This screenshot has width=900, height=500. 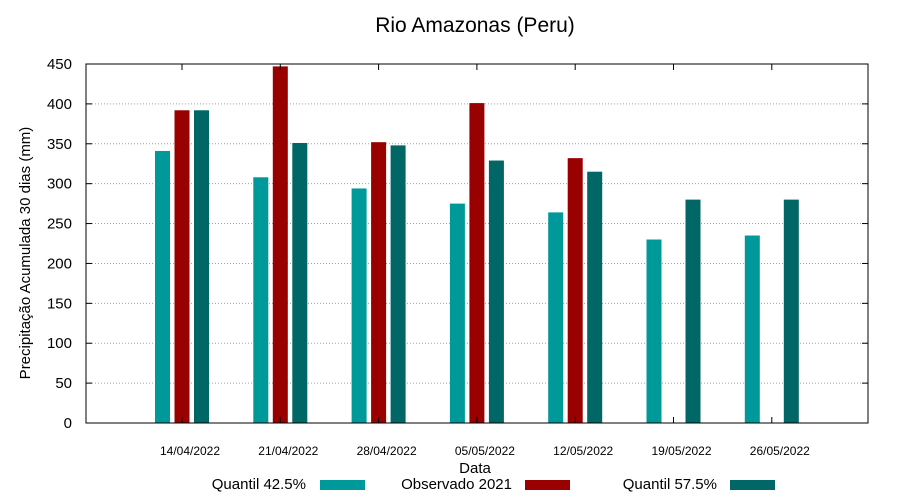 I want to click on y-tick-label: 250, so click(x=59, y=224).